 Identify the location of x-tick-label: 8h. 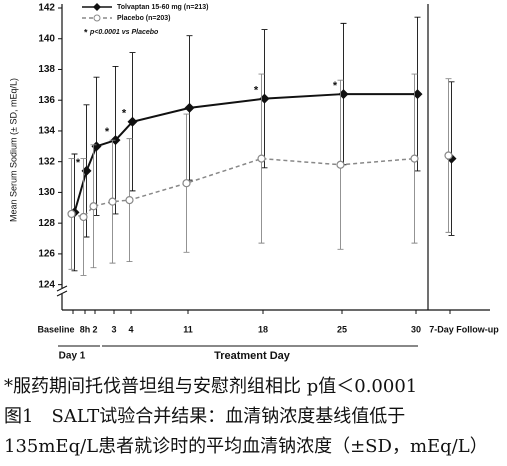
(85, 329).